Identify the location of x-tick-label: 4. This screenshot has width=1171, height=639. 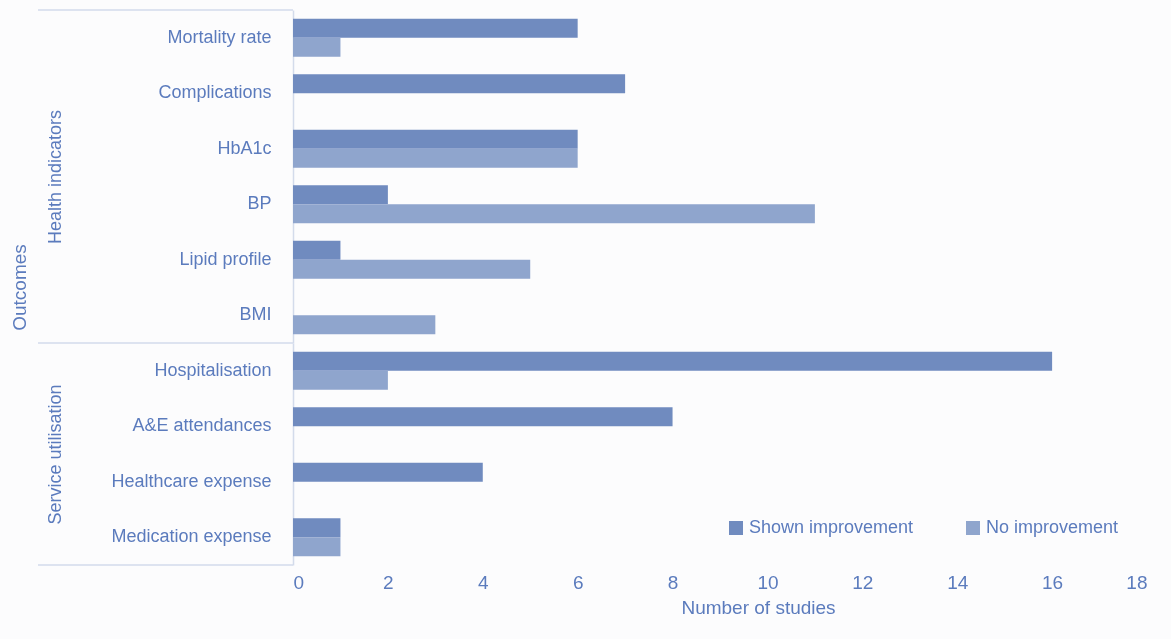
(483, 582).